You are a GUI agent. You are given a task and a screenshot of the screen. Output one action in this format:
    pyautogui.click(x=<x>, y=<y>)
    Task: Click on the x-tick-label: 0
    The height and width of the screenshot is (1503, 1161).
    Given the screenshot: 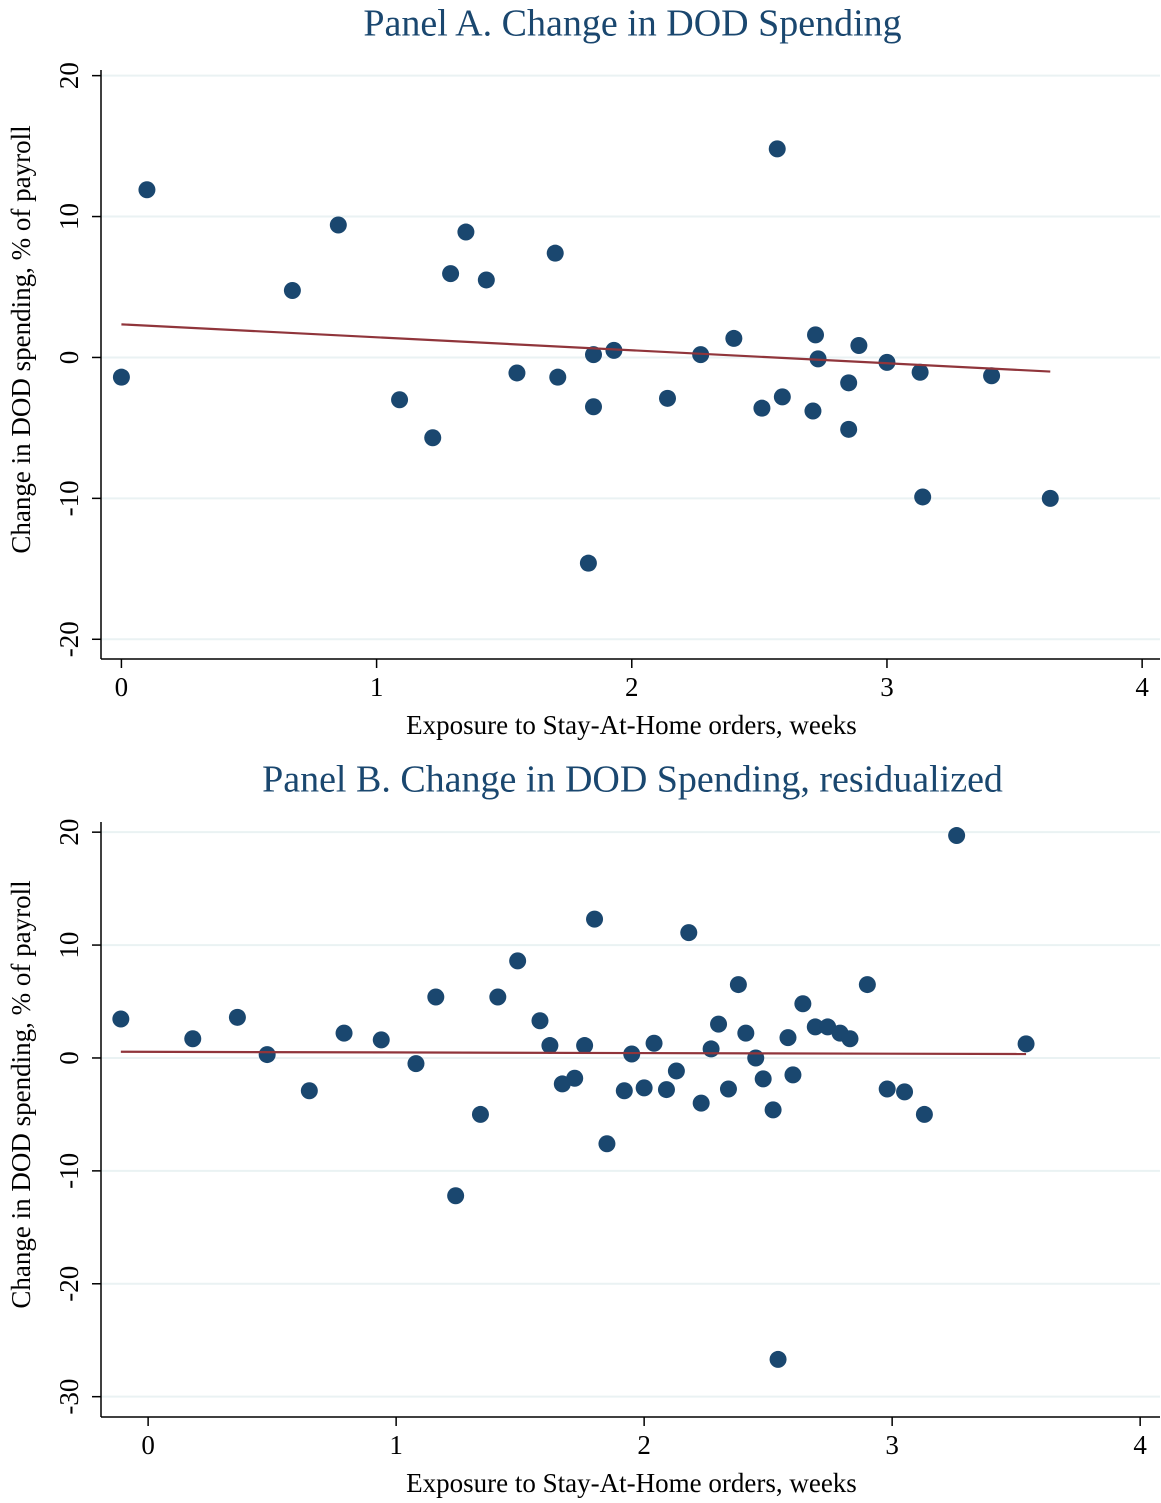 What is the action you would take?
    pyautogui.click(x=148, y=1445)
    